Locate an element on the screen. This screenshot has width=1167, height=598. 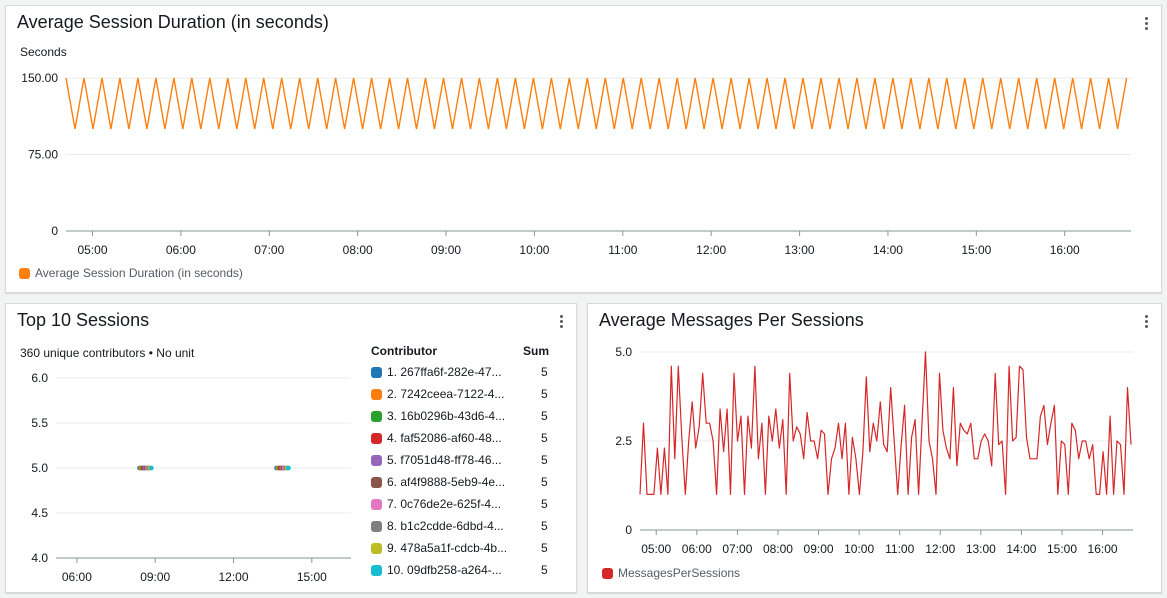
legend-item: MessagesPerSessions is located at coordinates (671, 573).